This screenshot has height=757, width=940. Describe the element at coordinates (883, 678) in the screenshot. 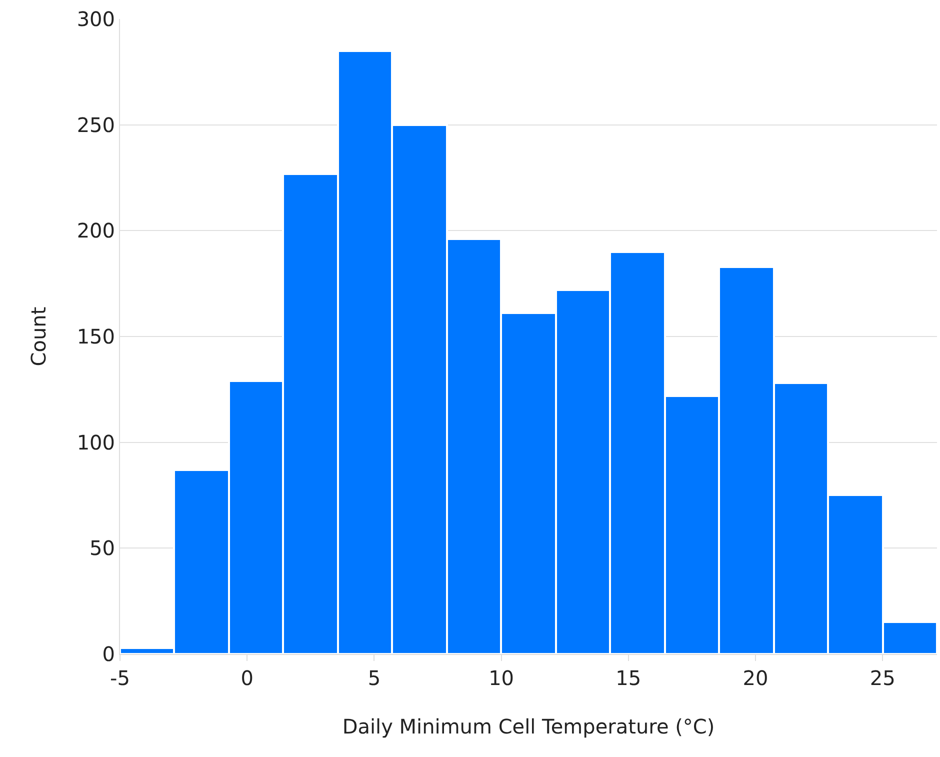

I see `x-tick-label: 25` at that location.